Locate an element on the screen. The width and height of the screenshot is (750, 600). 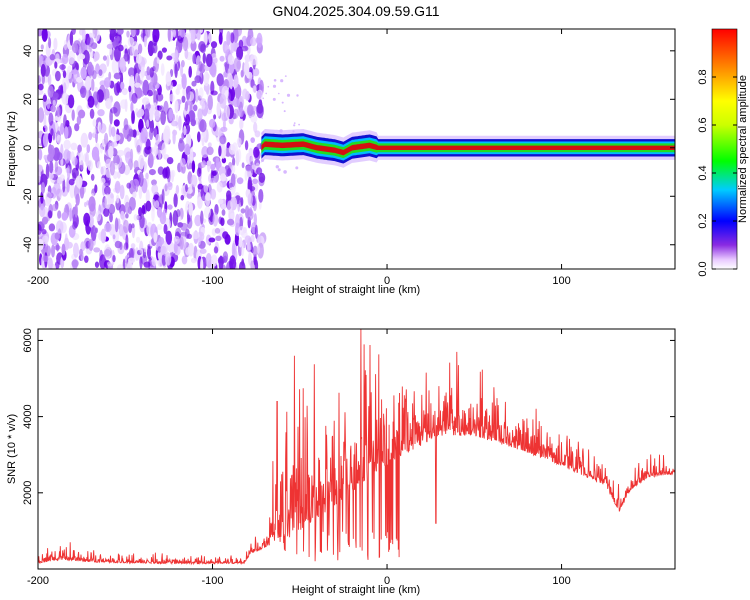
top-x-tick-label: -200 is located at coordinates (38, 281).